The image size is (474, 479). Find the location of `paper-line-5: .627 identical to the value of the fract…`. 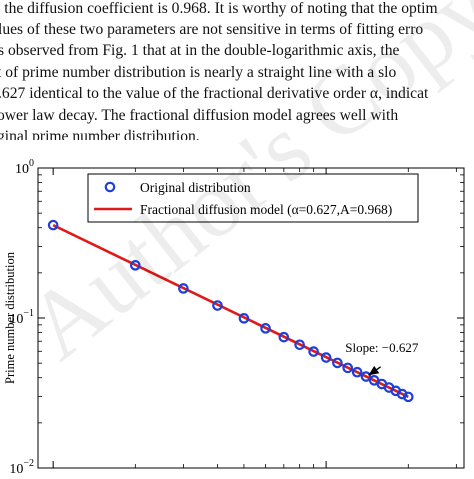

paper-line-5: .627 identical to the value of the fract… is located at coordinates (214, 93).